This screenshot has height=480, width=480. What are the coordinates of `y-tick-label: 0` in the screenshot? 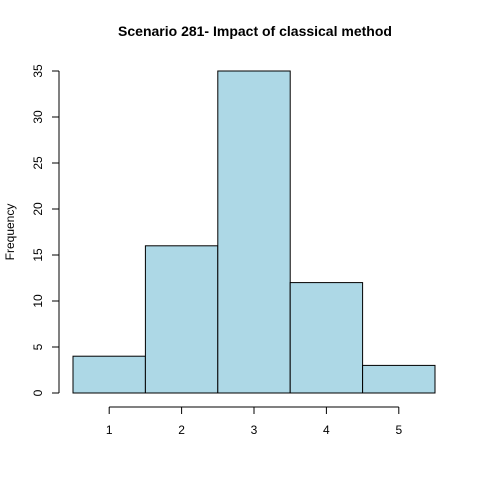 It's located at (38, 392).